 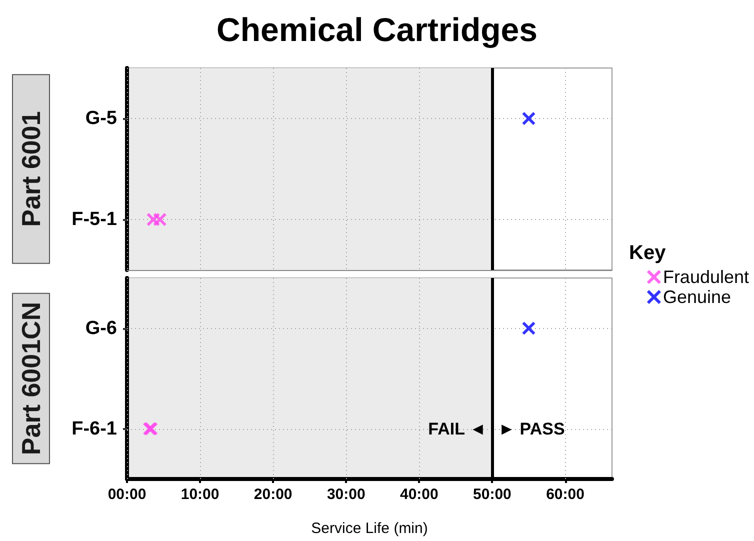 What do you see at coordinates (200, 494) in the screenshot?
I see `x-tick-label: 10:00` at bounding box center [200, 494].